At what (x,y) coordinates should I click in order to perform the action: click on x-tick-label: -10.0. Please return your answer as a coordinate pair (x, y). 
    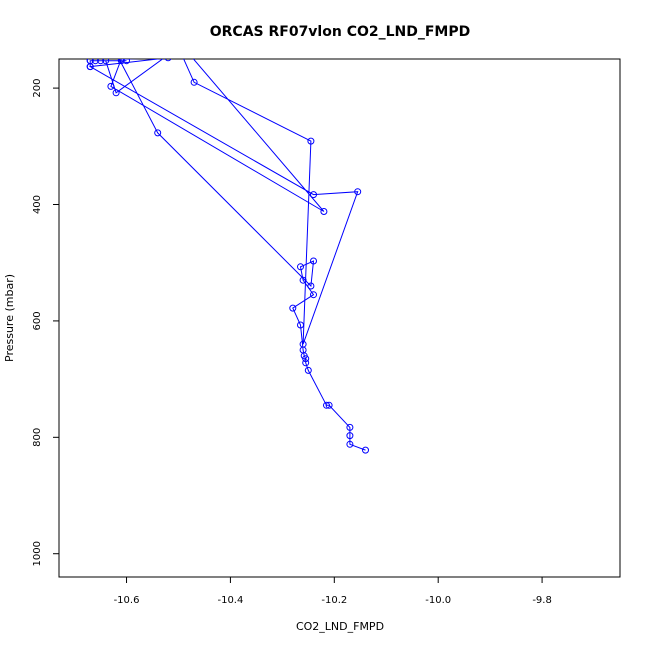
    Looking at the image, I should click on (438, 600).